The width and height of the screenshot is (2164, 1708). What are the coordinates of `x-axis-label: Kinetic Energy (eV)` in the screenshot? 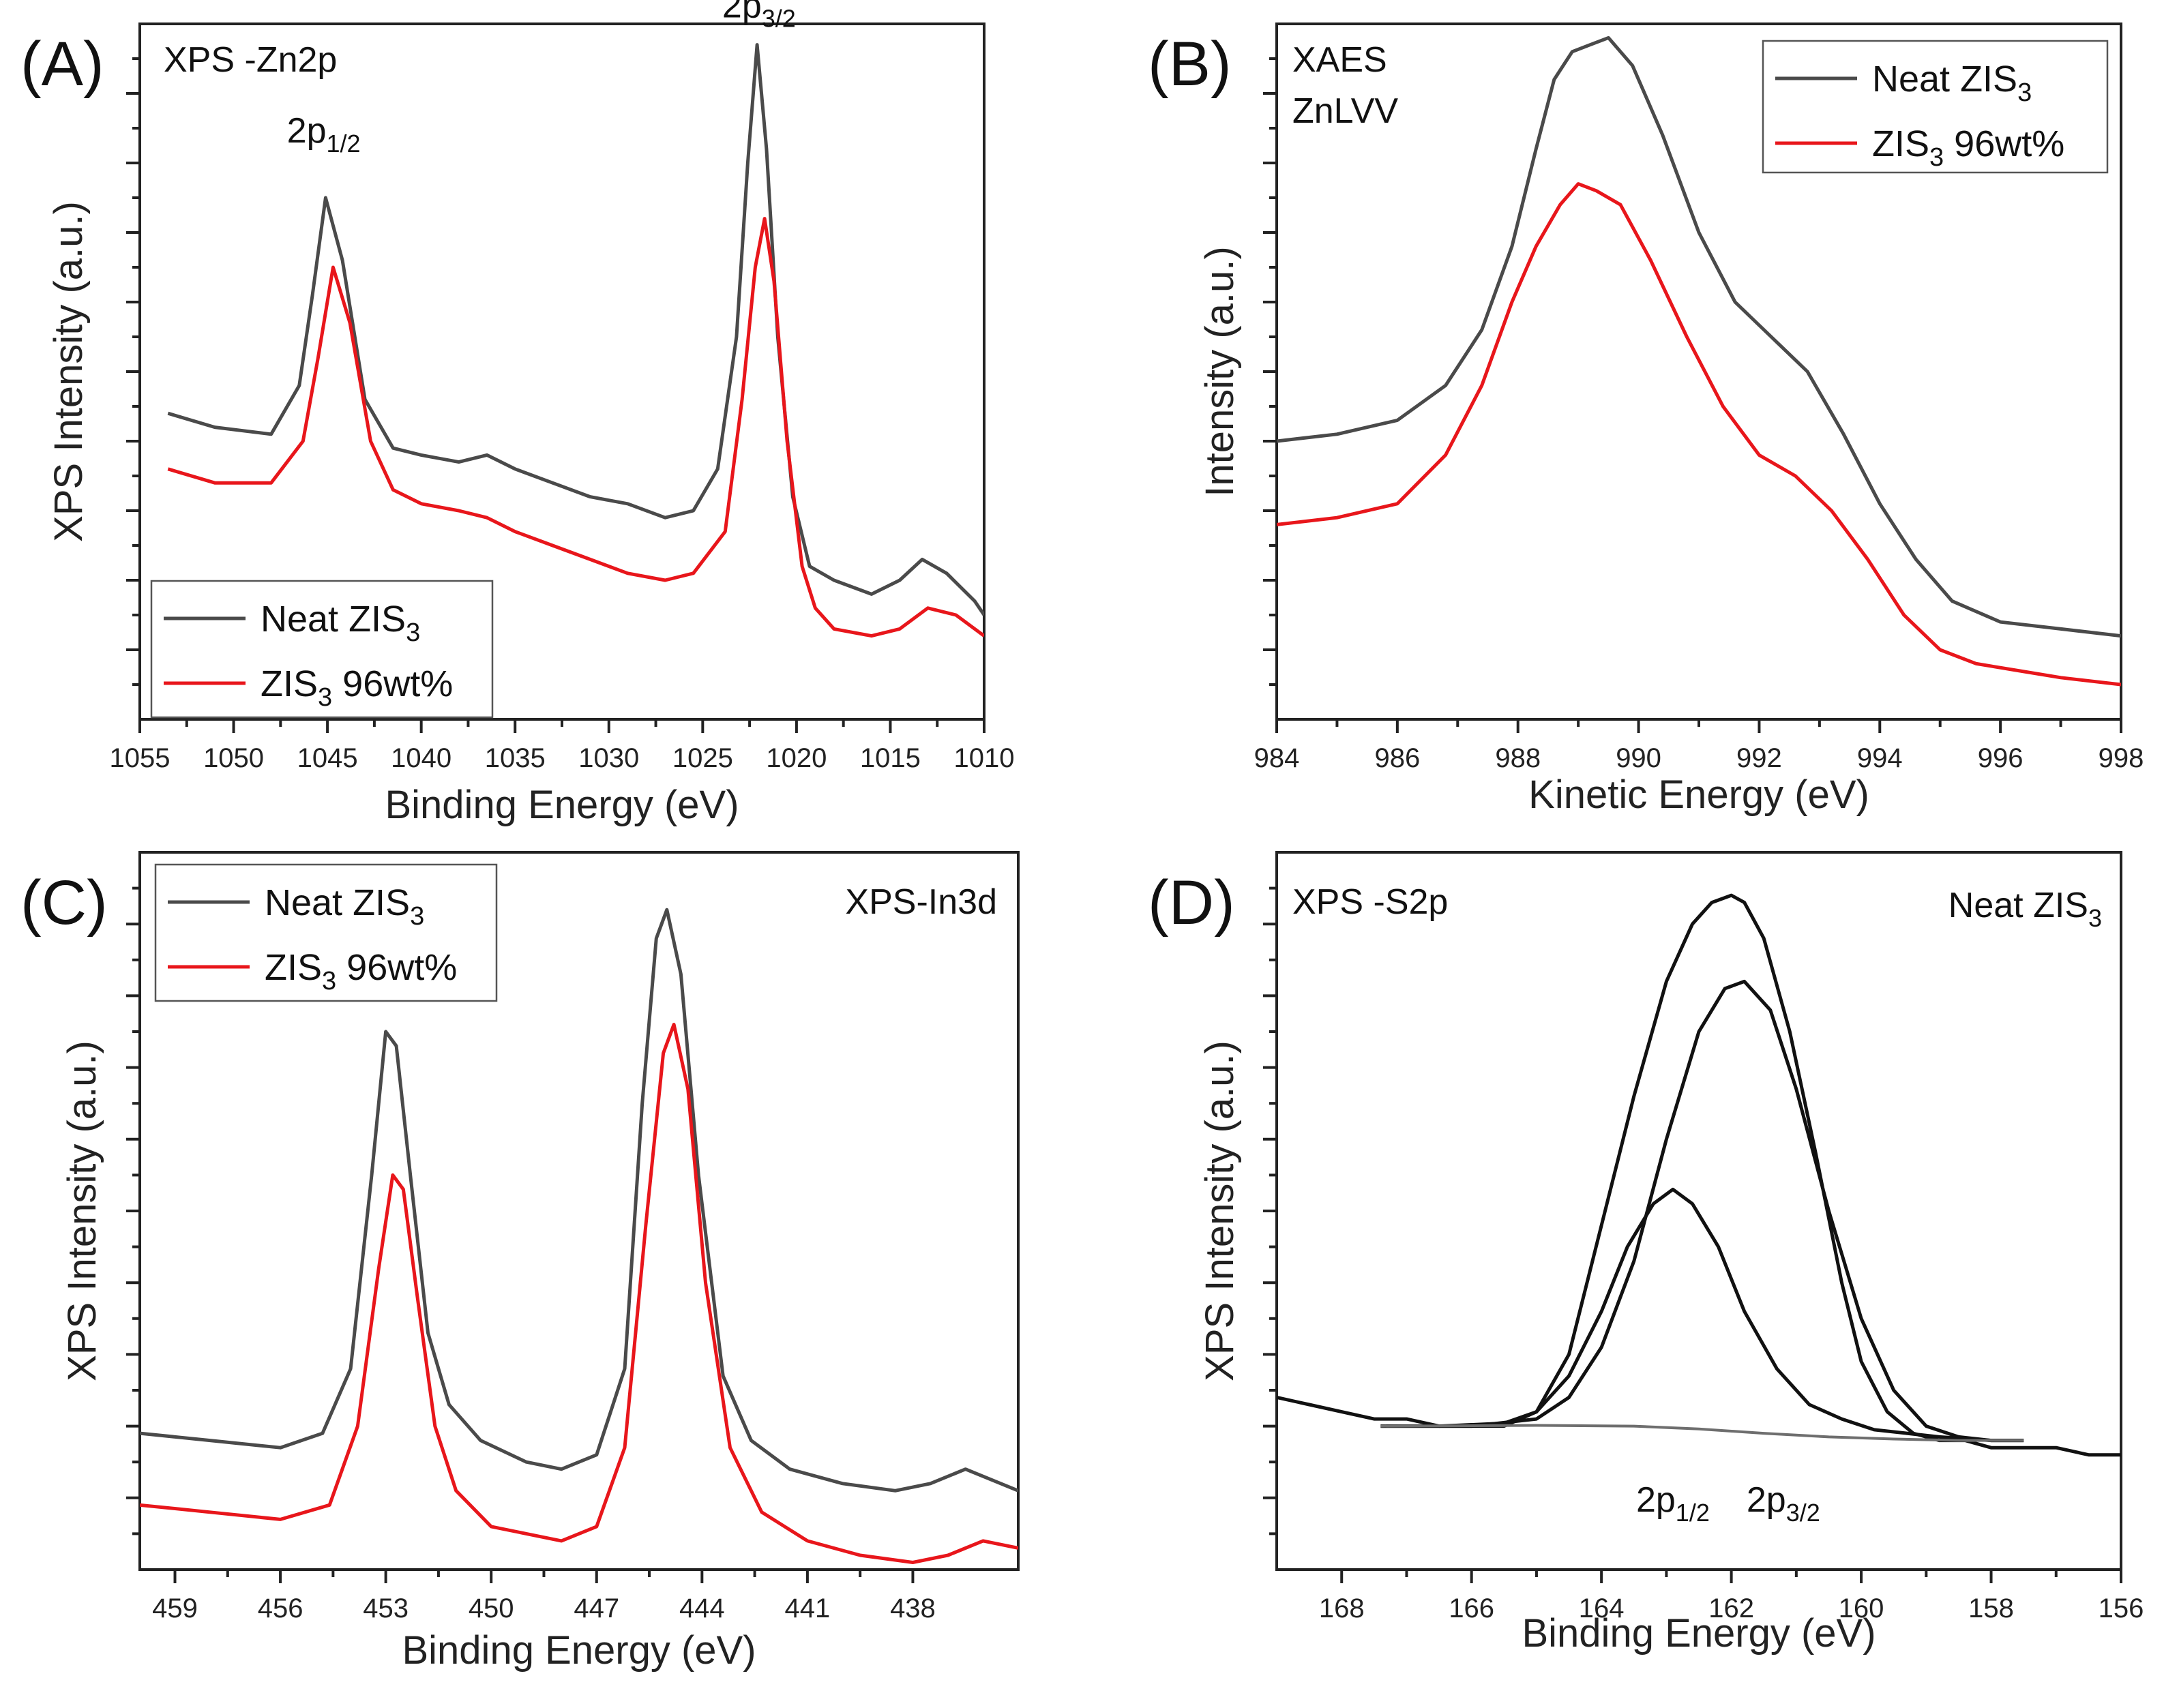 It's located at (1698, 795).